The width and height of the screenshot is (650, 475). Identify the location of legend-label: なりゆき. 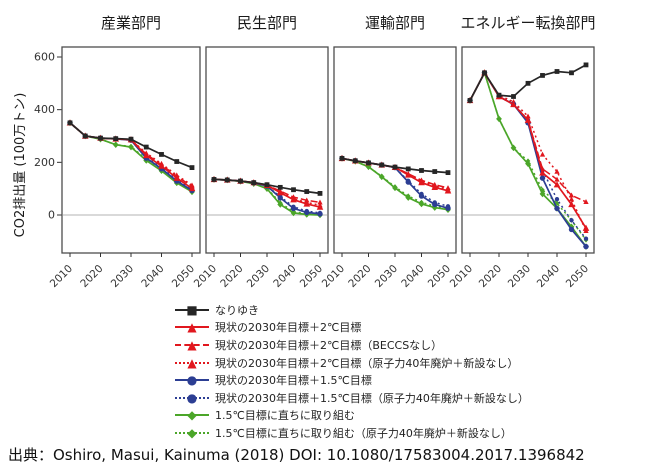
(237, 310).